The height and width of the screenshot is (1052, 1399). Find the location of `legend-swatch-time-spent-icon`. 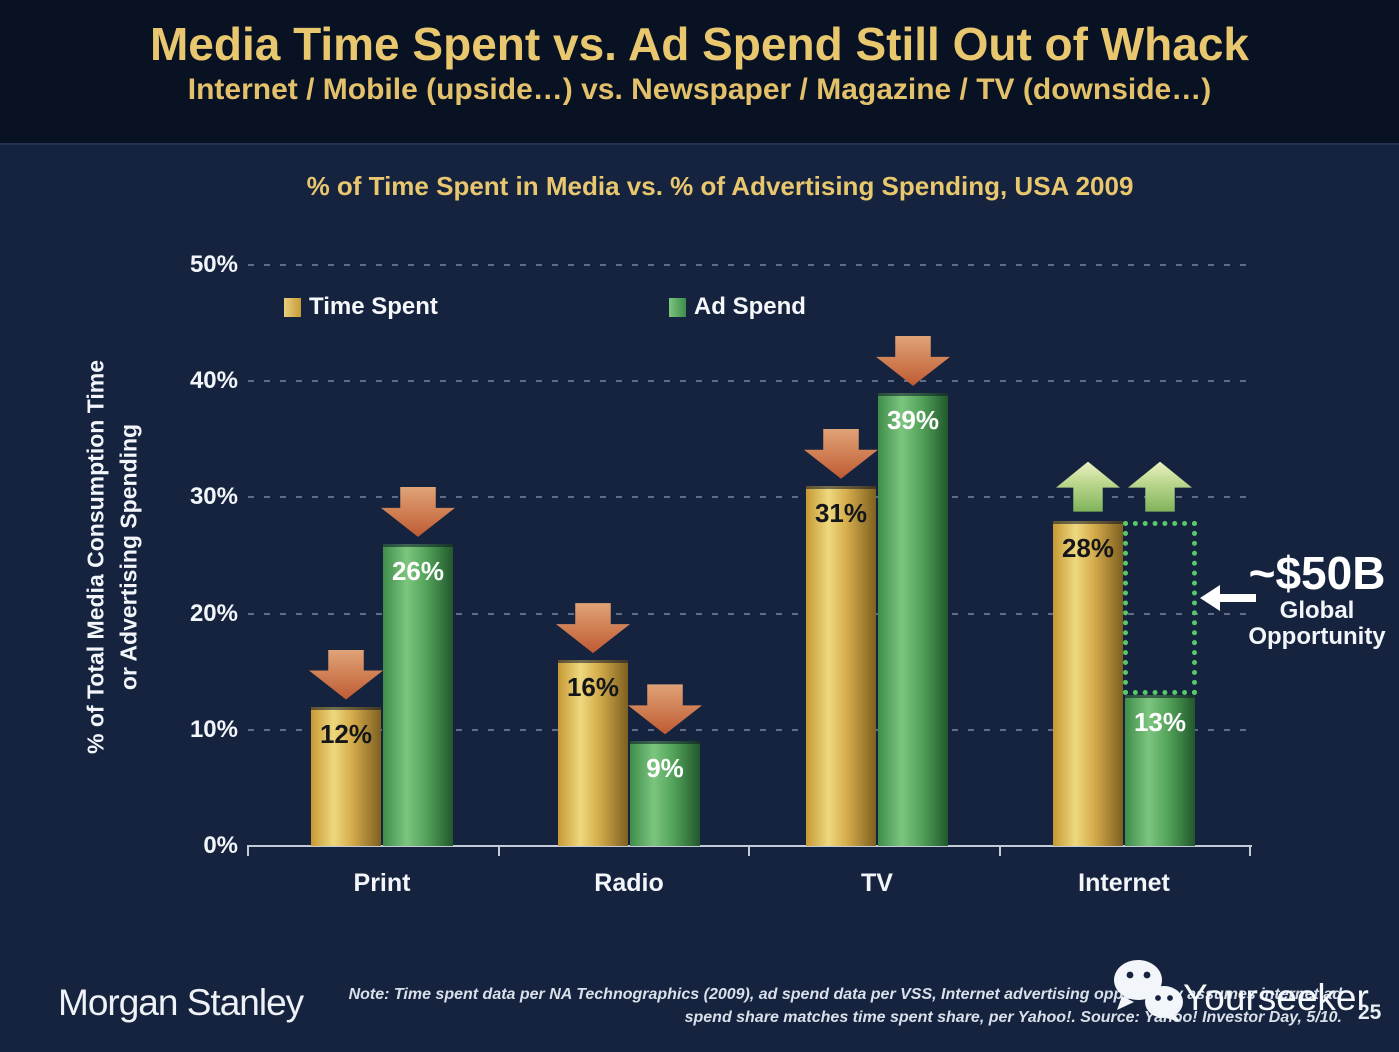

legend-swatch-time-spent-icon is located at coordinates (292, 307).